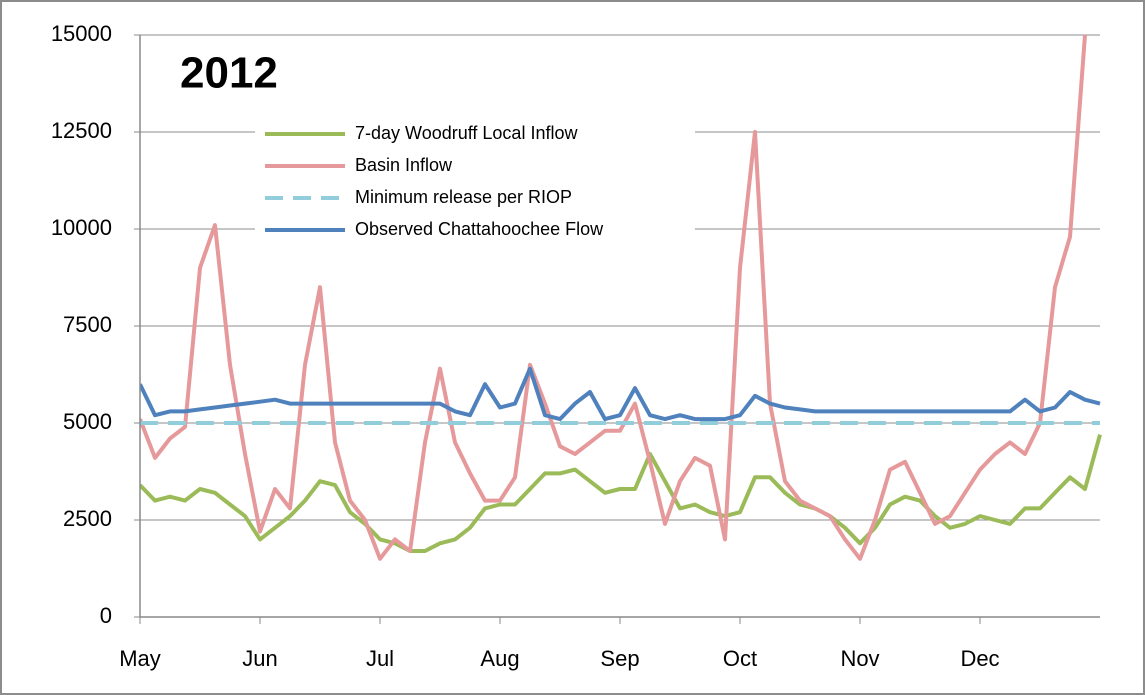 The height and width of the screenshot is (695, 1145). What do you see at coordinates (619, 658) in the screenshot?
I see `x-tick-label: Sep` at bounding box center [619, 658].